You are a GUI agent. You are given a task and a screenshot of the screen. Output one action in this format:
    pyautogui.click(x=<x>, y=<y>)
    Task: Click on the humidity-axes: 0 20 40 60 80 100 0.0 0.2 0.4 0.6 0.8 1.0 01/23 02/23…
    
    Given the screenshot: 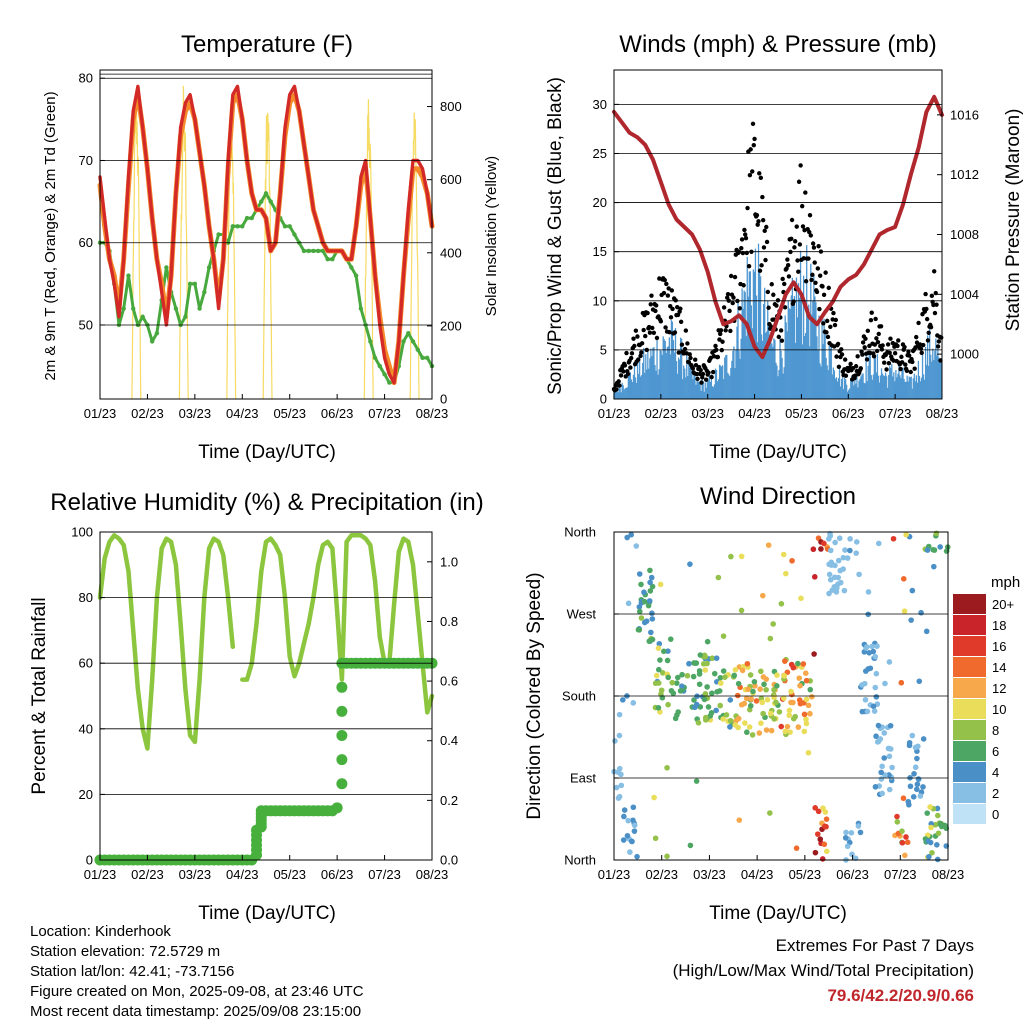 What is the action you would take?
    pyautogui.click(x=264, y=704)
    